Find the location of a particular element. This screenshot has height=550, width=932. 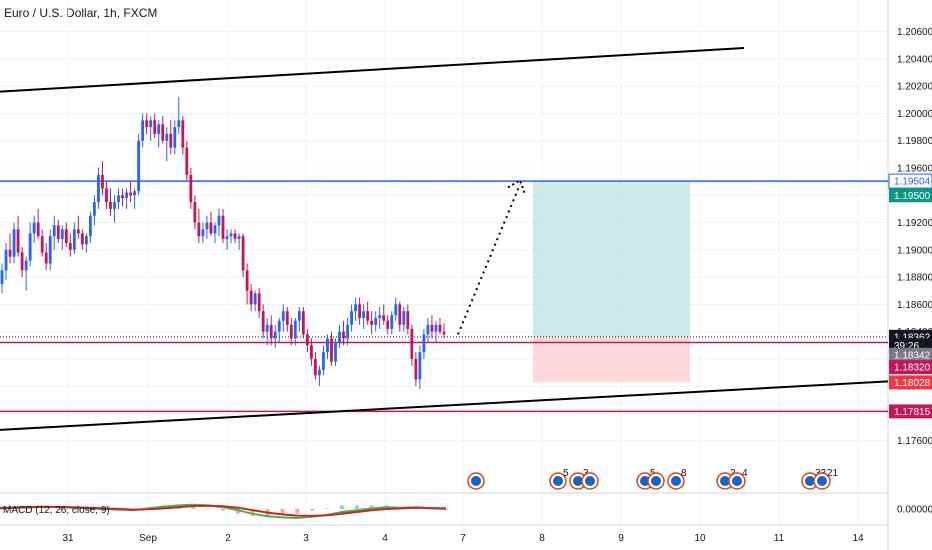

price-tag-label: 39:26 is located at coordinates (906, 346).